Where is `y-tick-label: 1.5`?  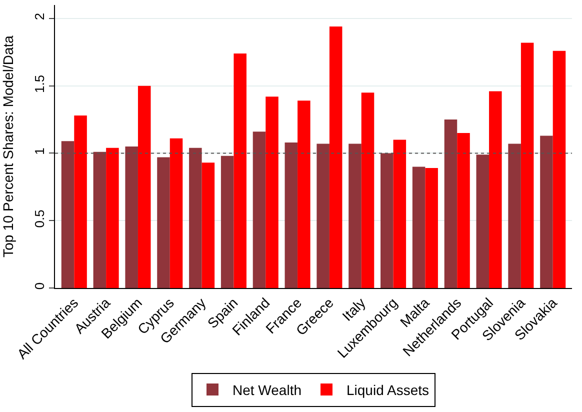
y-tick-label: 1.5 is located at coordinates (39, 83).